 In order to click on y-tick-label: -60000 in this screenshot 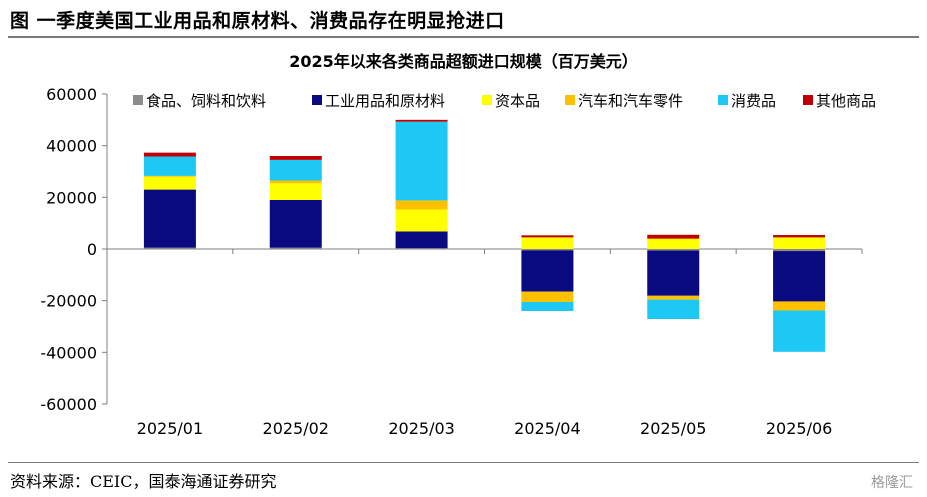, I will do `click(68, 404)`.